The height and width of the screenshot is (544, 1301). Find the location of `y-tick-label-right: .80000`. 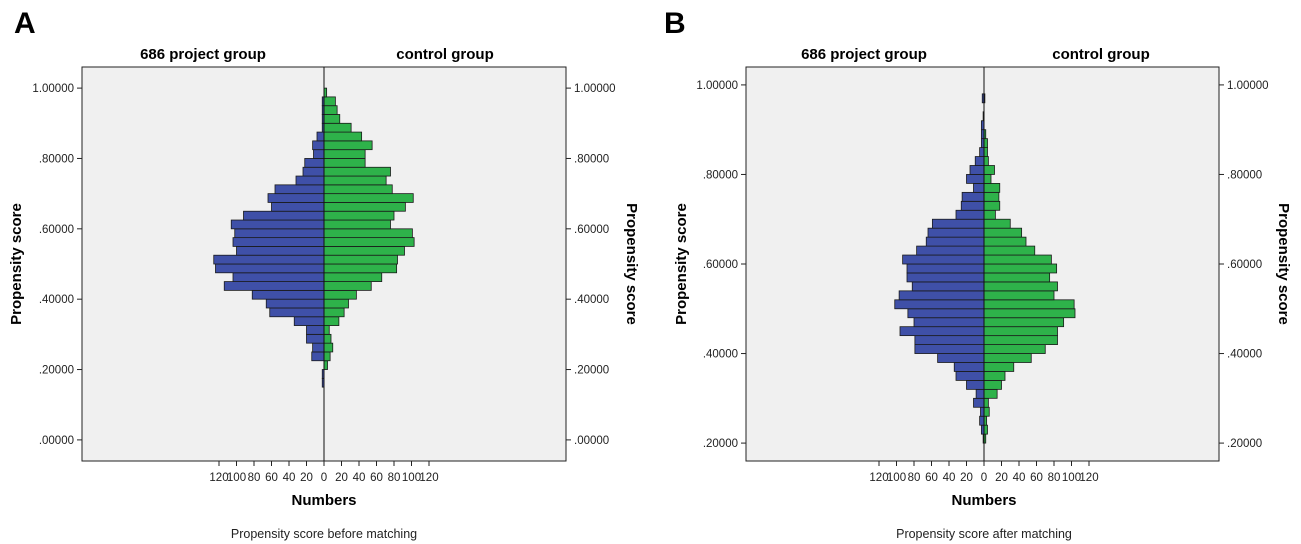

y-tick-label-right: .80000 is located at coordinates (1244, 175).